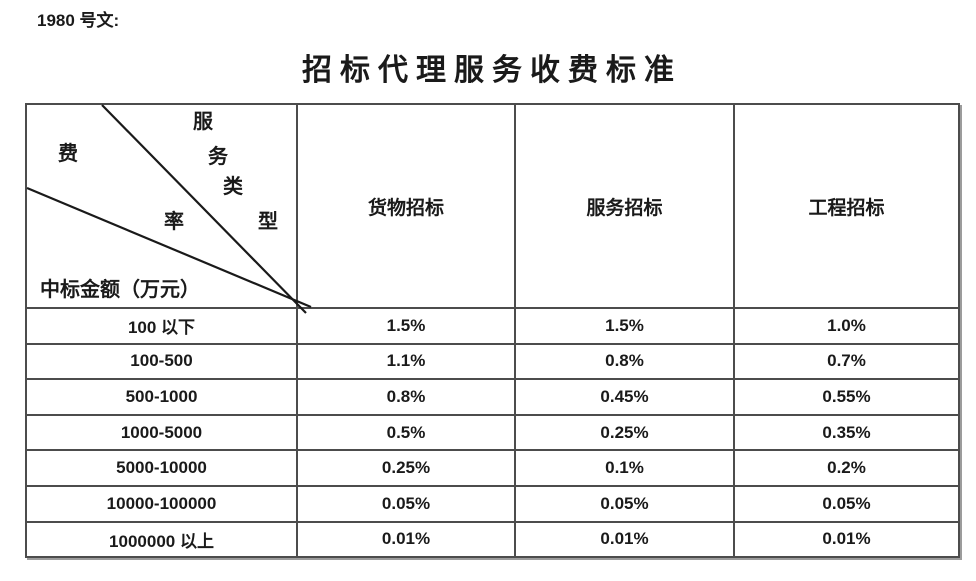 The height and width of the screenshot is (581, 976). What do you see at coordinates (846, 326) in the screenshot?
I see `fee-value: 1.0%` at bounding box center [846, 326].